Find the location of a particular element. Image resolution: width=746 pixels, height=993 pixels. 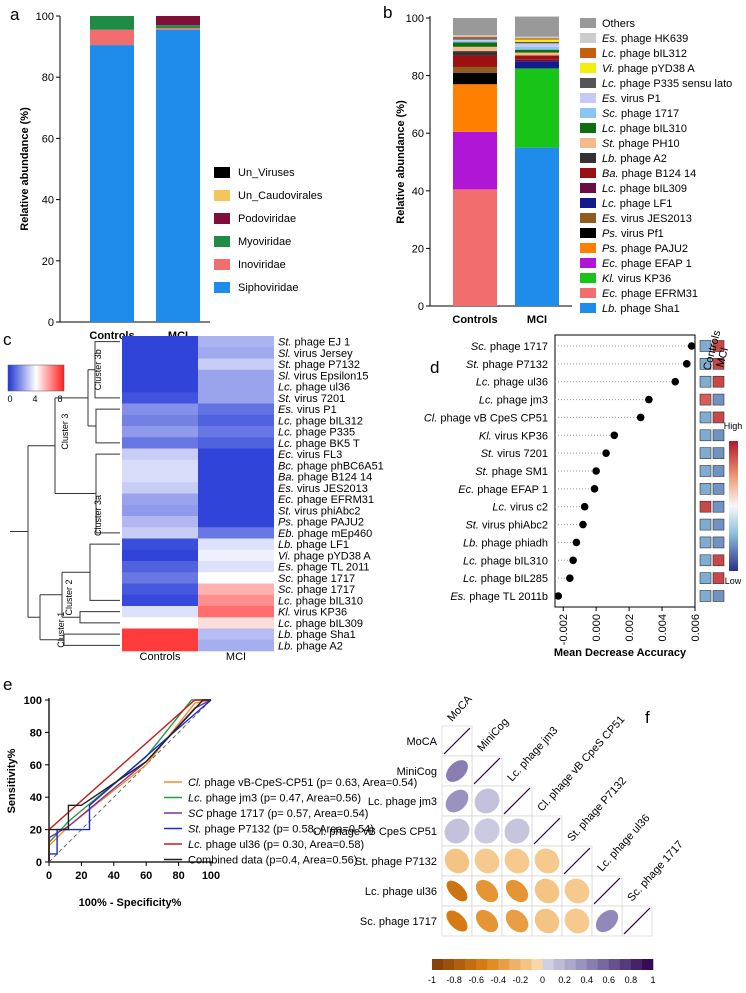

colorbar-tick: 0.6 is located at coordinates (609, 980).